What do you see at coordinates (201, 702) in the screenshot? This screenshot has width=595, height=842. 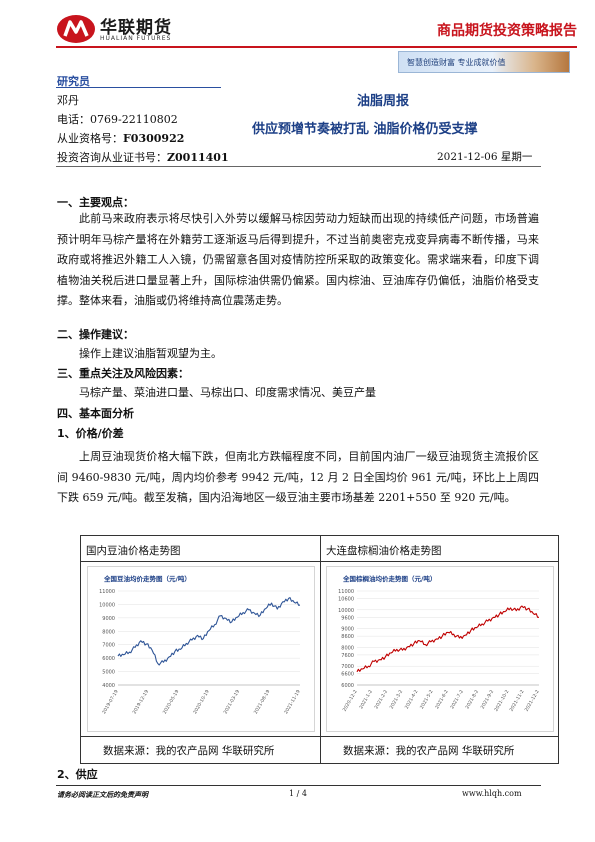 I see `x-tick-label: 2020-10-19` at bounding box center [201, 702].